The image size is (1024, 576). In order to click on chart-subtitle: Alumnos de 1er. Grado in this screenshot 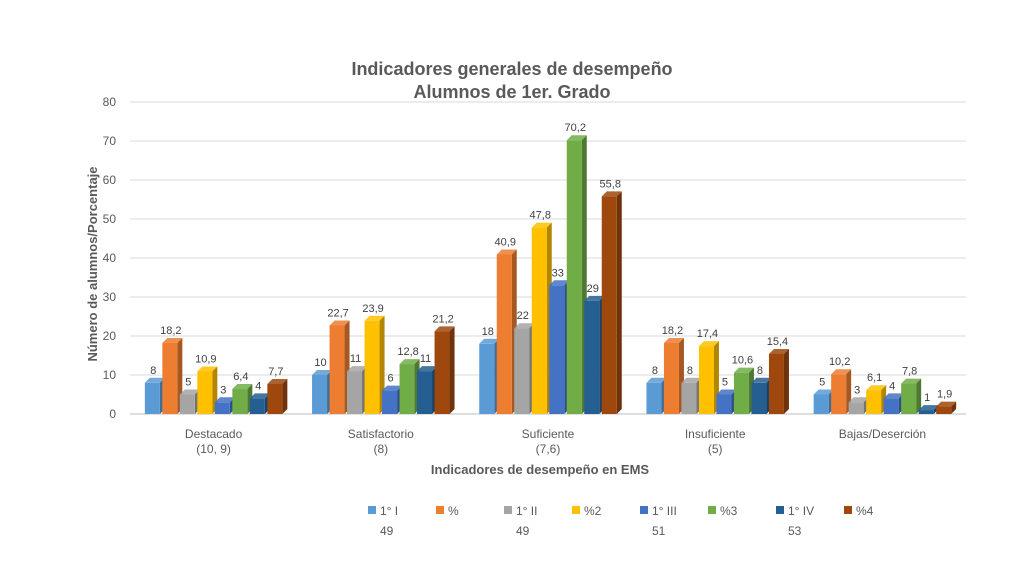, I will do `click(511, 92)`.